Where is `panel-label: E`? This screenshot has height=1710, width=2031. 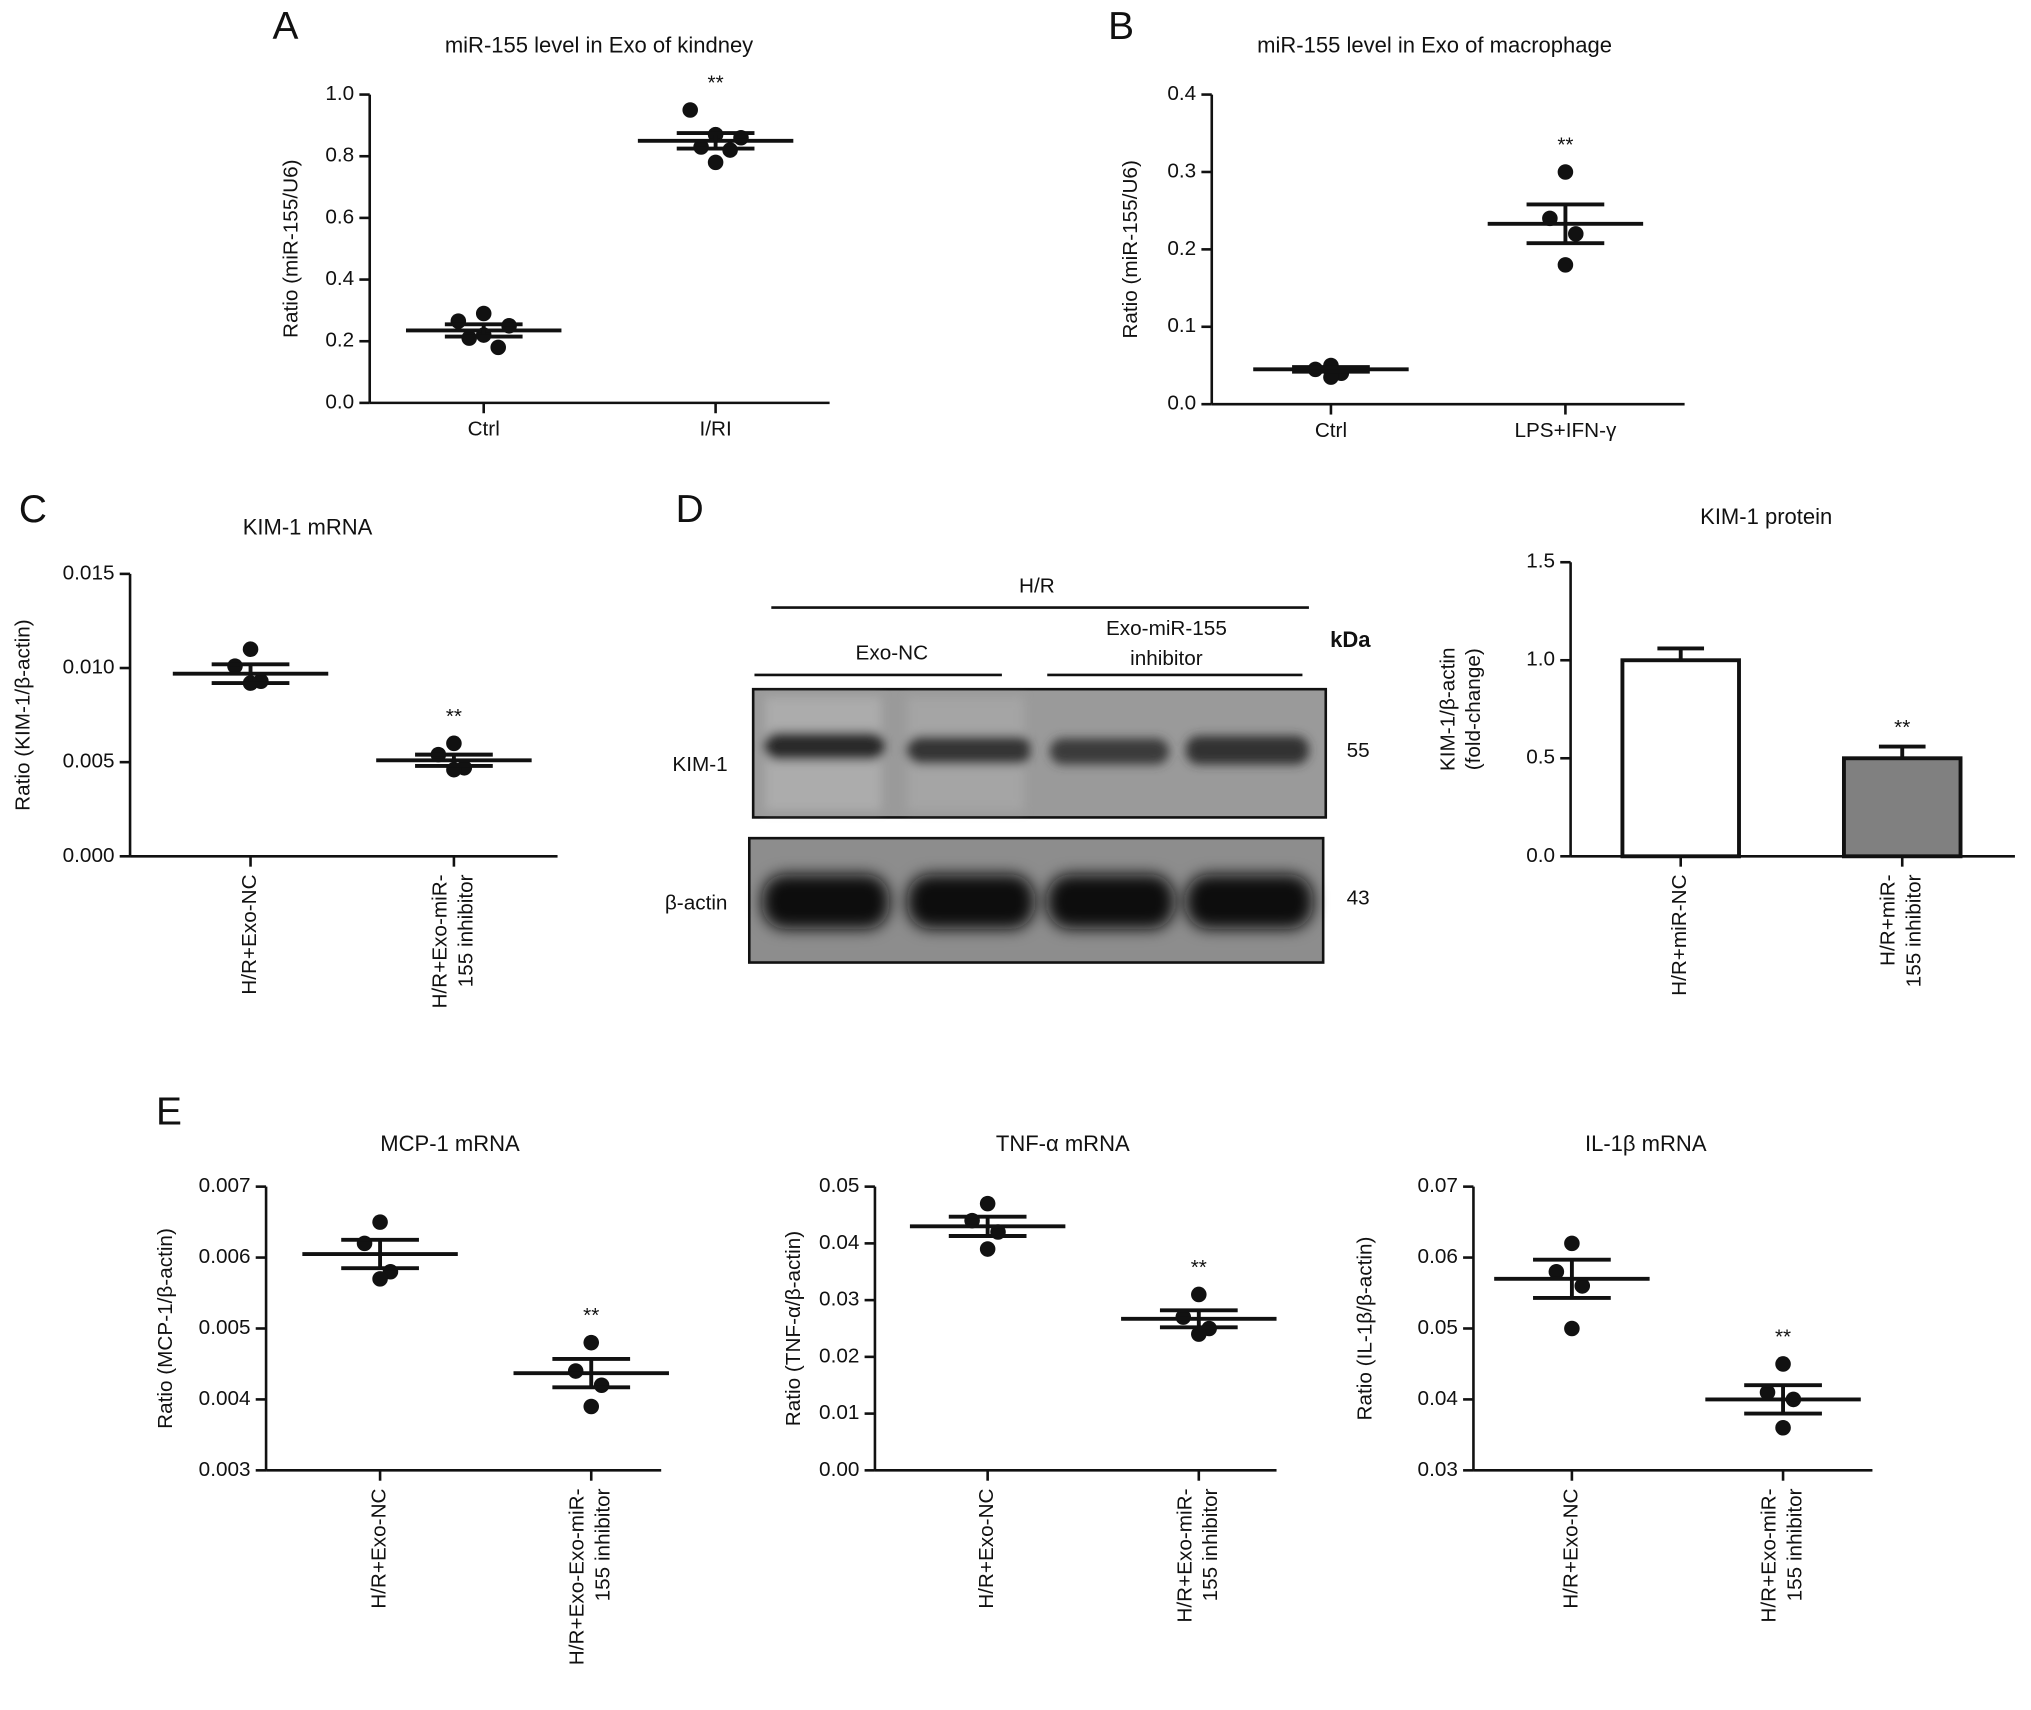 panel-label: E is located at coordinates (169, 1111).